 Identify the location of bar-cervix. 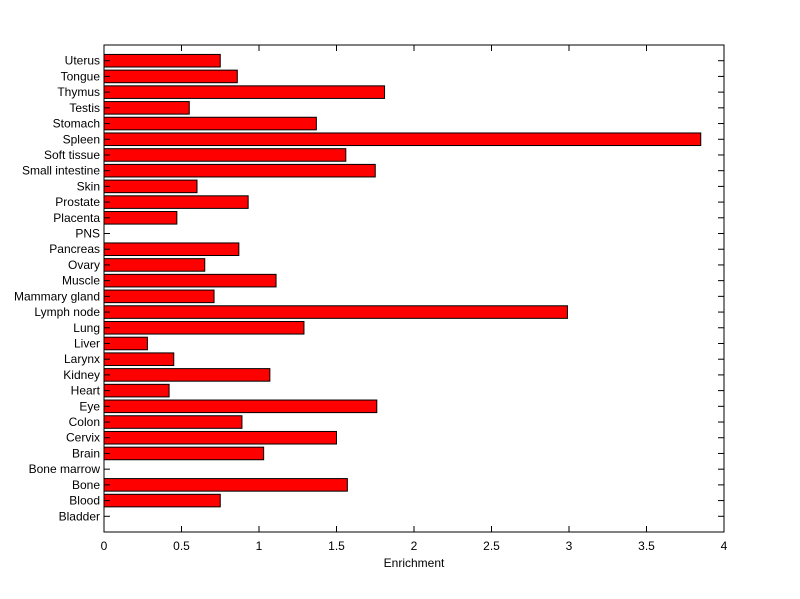
(220, 437).